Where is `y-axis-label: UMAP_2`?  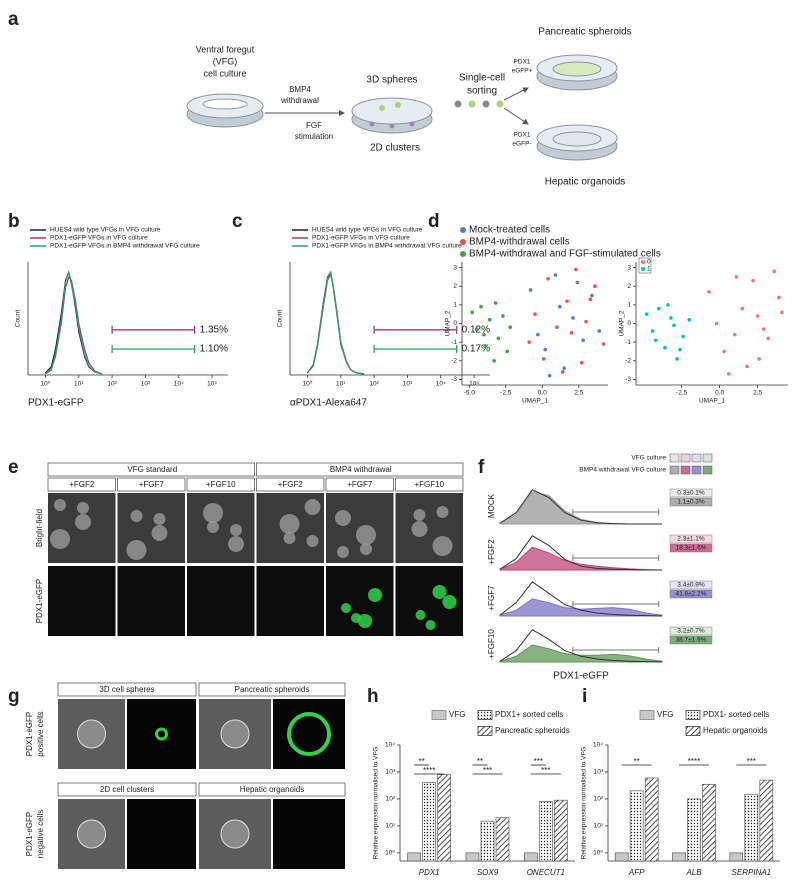
y-axis-label: UMAP_2 is located at coordinates (448, 323).